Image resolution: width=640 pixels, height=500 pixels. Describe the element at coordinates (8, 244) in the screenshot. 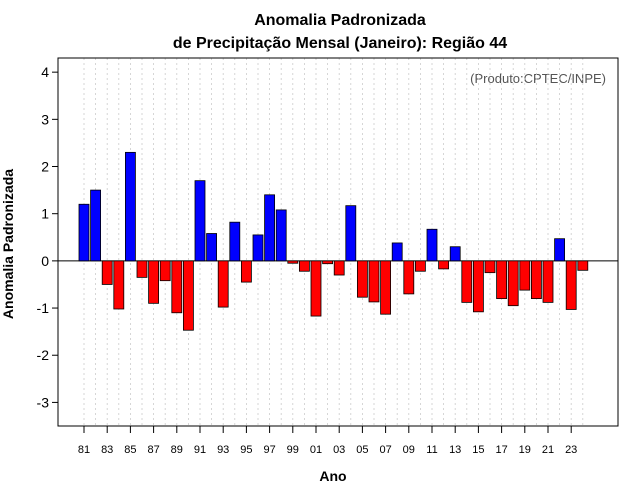

I see `y-axis-label: Anomalia Padronizada` at that location.